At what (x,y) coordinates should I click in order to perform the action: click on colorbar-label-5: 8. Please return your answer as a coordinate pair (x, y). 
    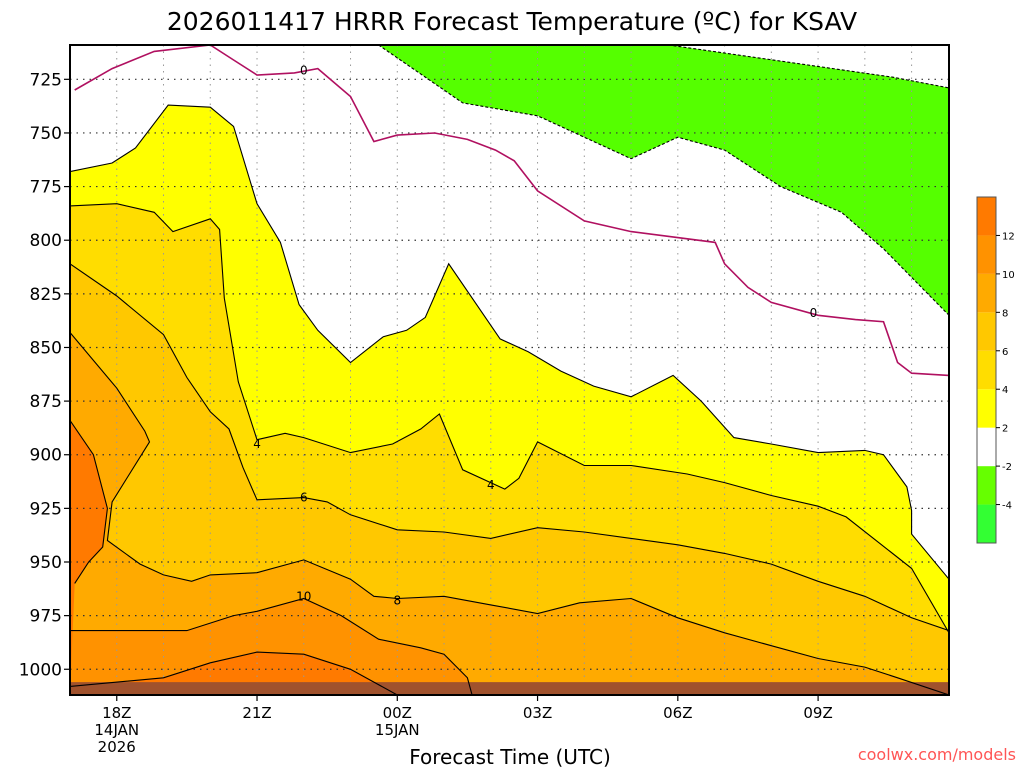
    Looking at the image, I should click on (1005, 313).